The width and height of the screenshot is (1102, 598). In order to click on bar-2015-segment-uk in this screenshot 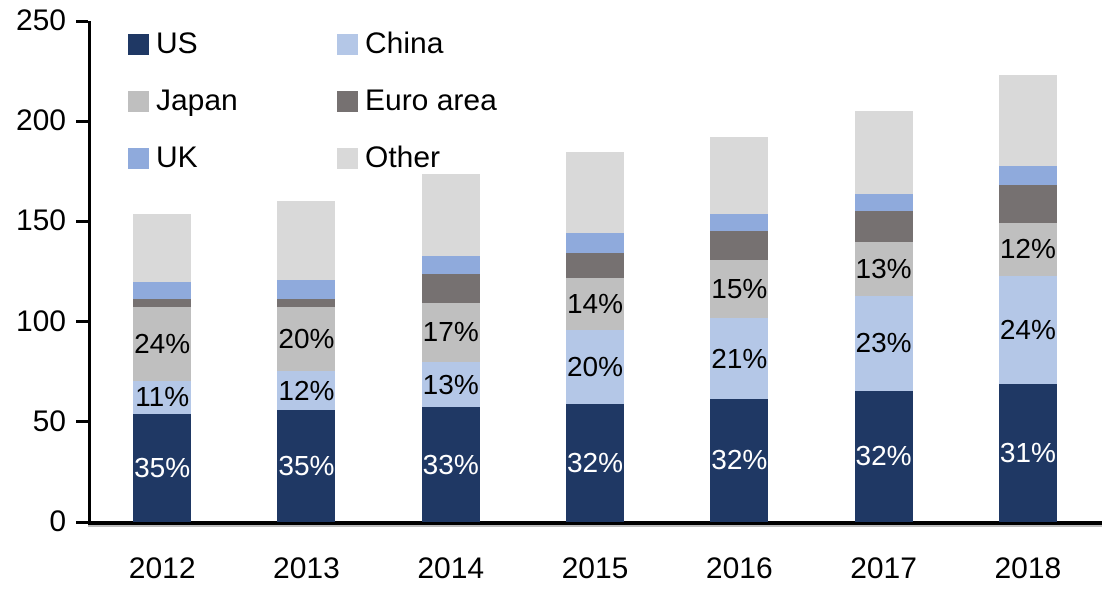, I will do `click(595, 243)`.